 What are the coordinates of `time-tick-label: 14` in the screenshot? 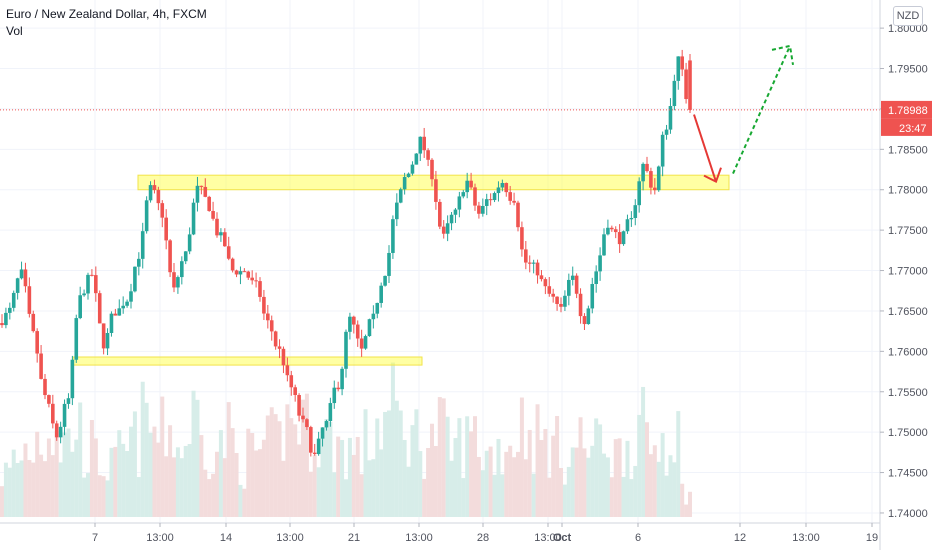 It's located at (226, 538).